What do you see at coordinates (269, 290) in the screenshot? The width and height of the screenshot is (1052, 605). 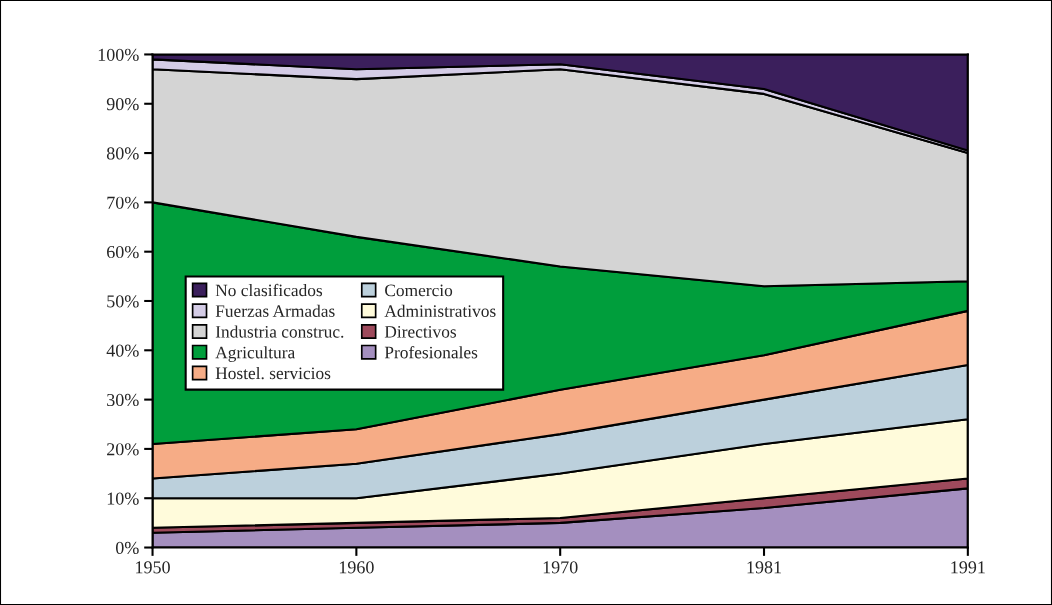 I see `legend-label: No clasificados` at bounding box center [269, 290].